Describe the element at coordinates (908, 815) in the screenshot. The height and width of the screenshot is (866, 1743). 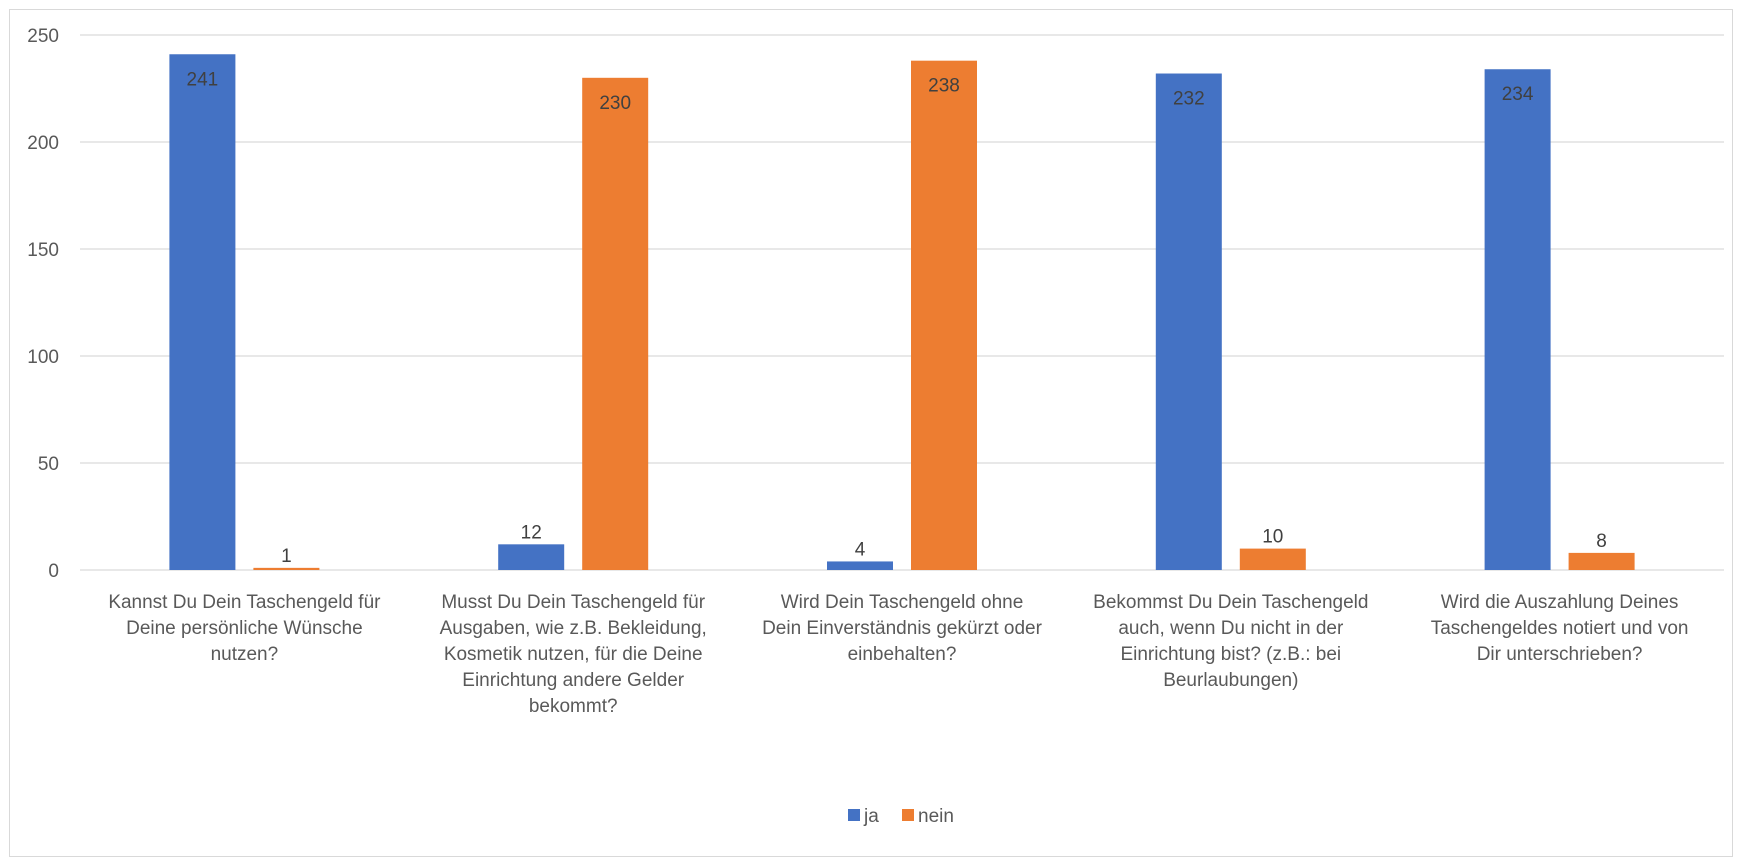
I see `legend-swatch-nein` at that location.